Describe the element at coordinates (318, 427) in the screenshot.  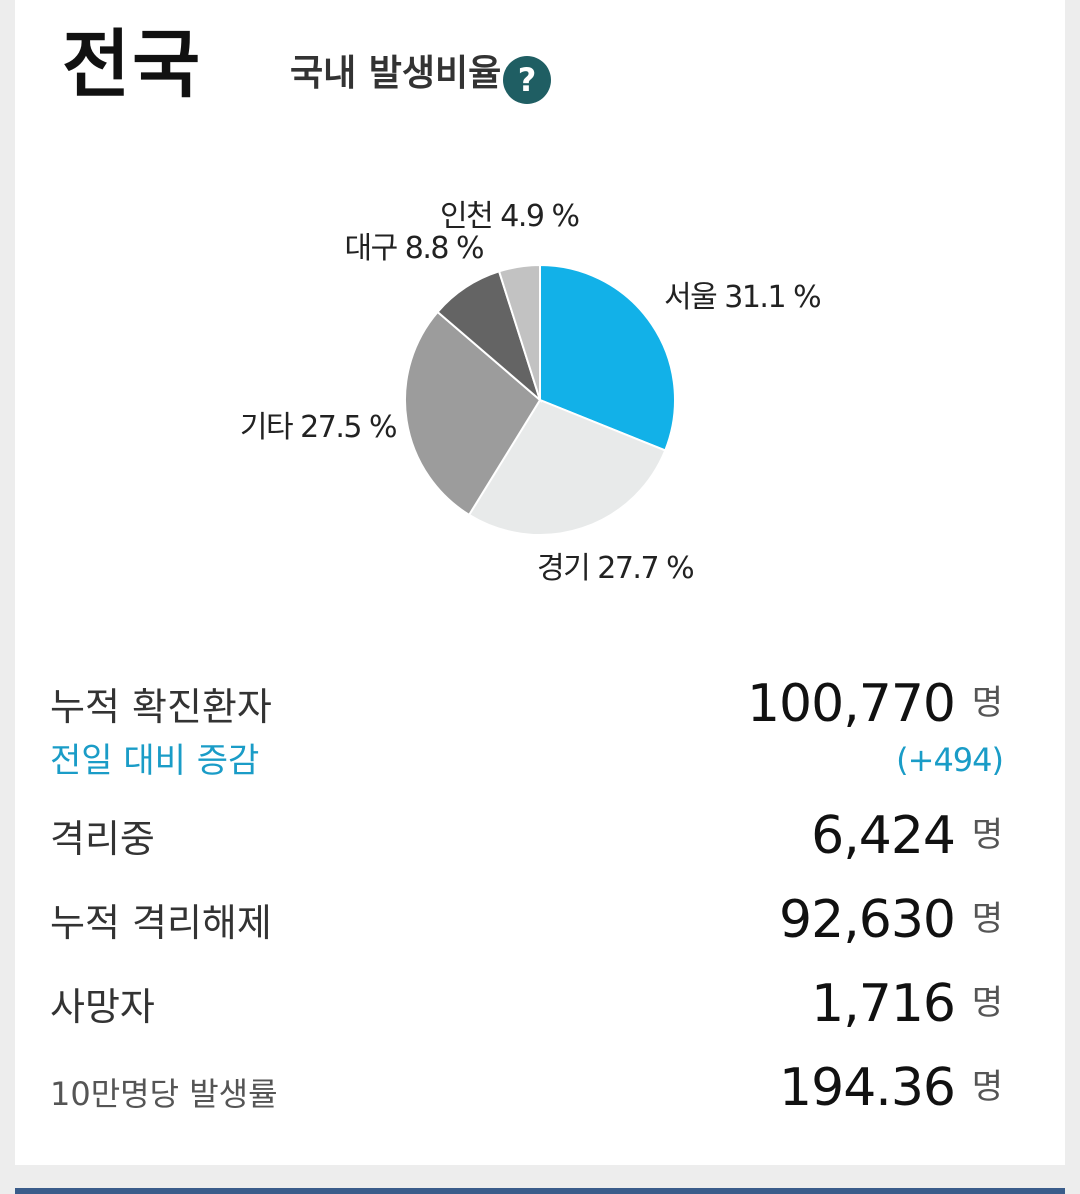
I see `pie-label-2: 기타 27.5 %` at that location.